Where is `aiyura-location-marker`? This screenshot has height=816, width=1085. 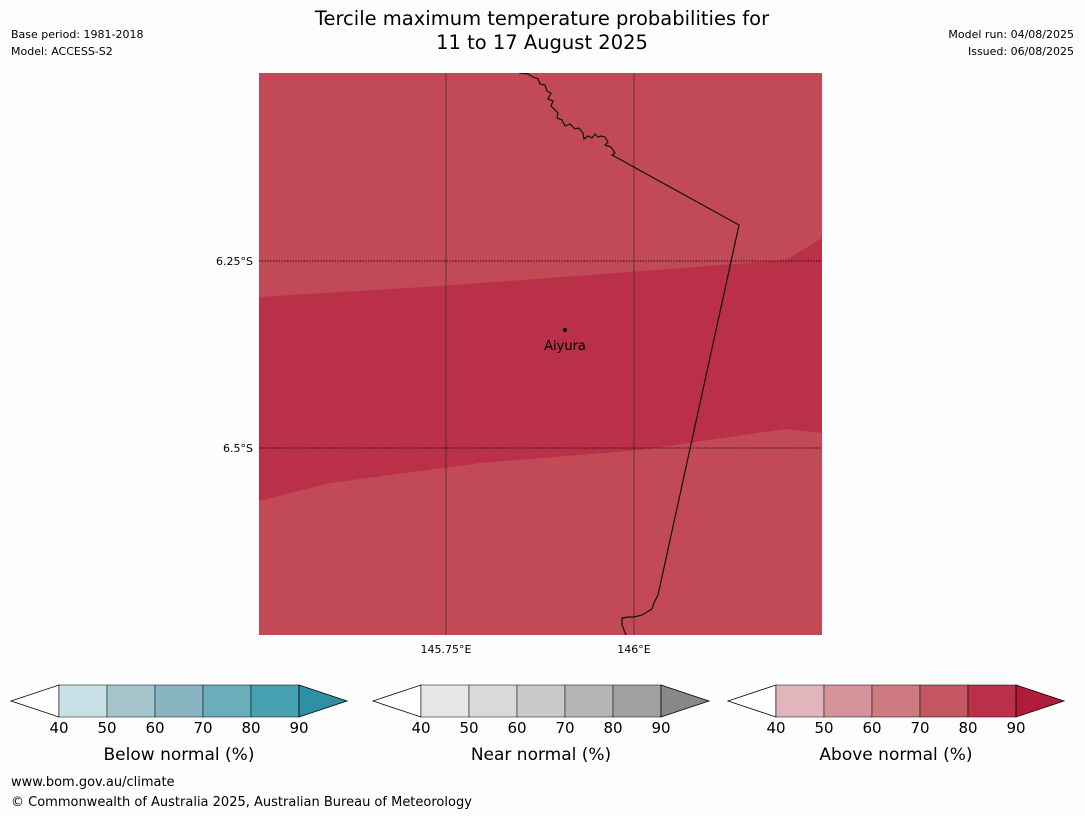 aiyura-location-marker is located at coordinates (565, 330).